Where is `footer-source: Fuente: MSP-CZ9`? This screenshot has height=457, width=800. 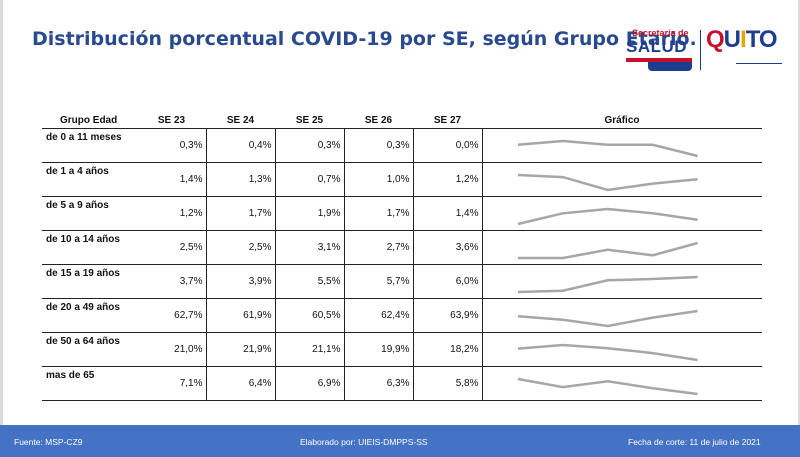
footer-source: Fuente: MSP-CZ9 is located at coordinates (48, 442).